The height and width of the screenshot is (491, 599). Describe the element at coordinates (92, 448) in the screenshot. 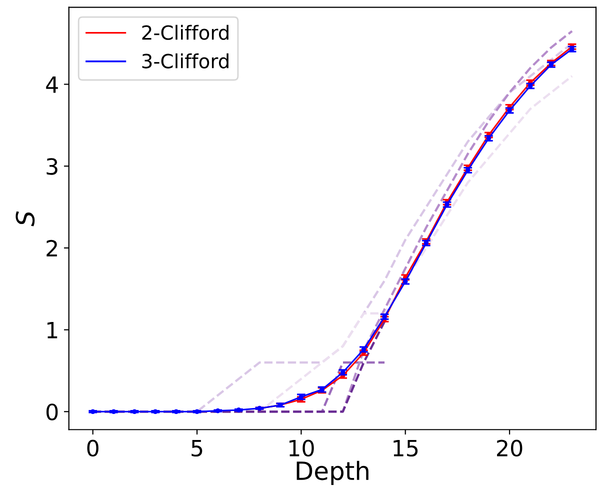

I see `x-tick-label: 0` at that location.